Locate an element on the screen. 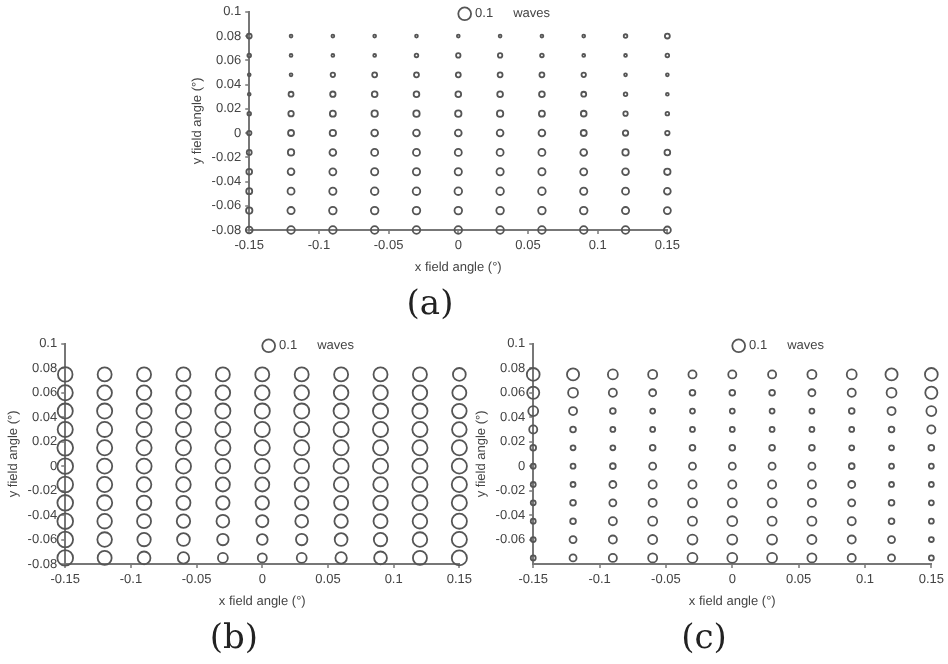  text: (a) is located at coordinates (430, 304).